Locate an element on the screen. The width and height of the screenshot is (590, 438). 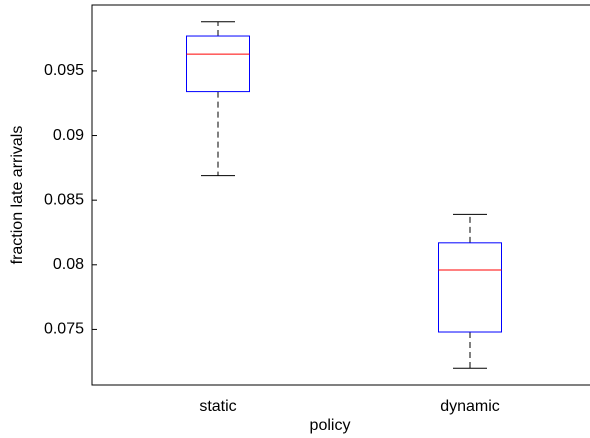
y-axis-label: fraction late arrivals is located at coordinates (17, 195).